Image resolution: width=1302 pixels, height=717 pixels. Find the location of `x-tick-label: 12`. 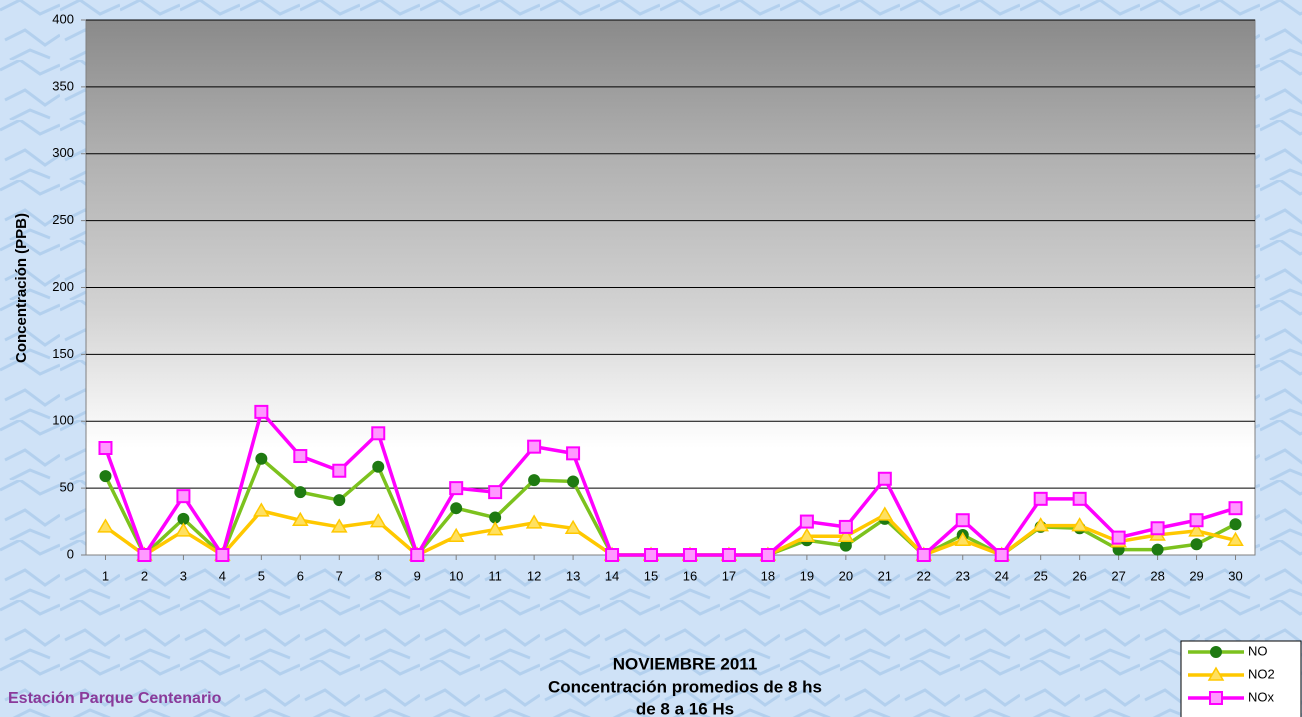

x-tick-label: 12 is located at coordinates (534, 575).